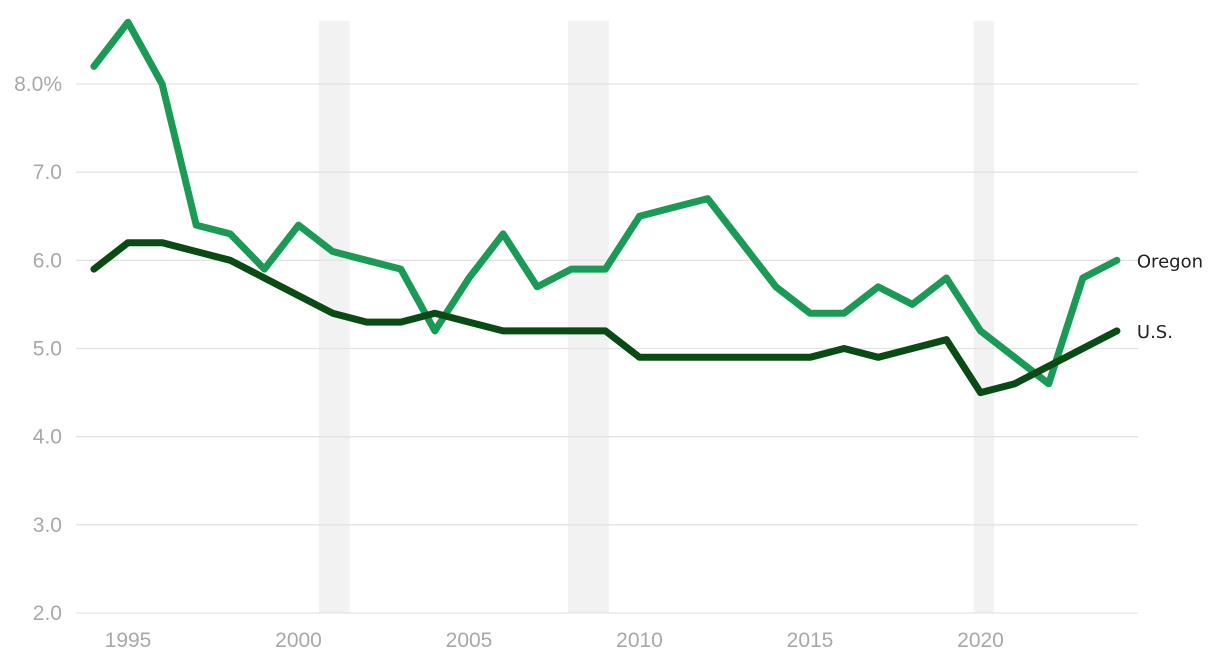 This screenshot has height=664, width=1220. What do you see at coordinates (47, 349) in the screenshot?
I see `y-tick-label: 5.0` at bounding box center [47, 349].